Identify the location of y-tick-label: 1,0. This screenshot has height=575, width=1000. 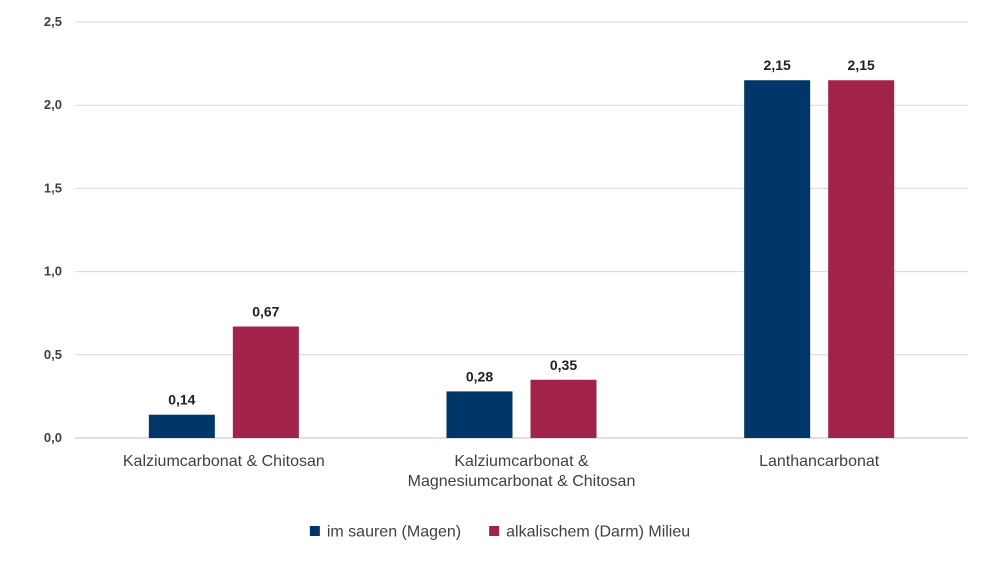
(53, 271).